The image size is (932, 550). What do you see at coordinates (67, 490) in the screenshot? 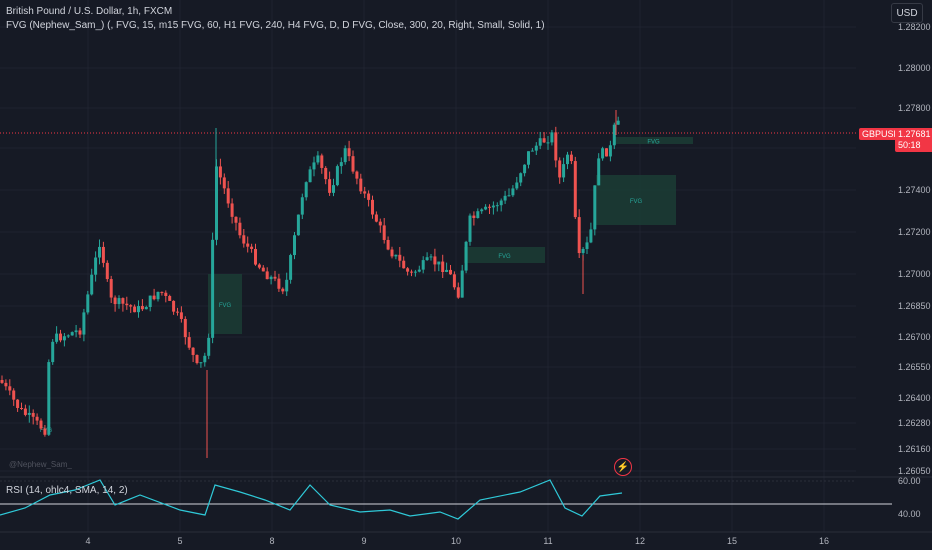
I see `rsi-legend: RSI (14, ohlc4, SMA, 14, 2)` at bounding box center [67, 490].